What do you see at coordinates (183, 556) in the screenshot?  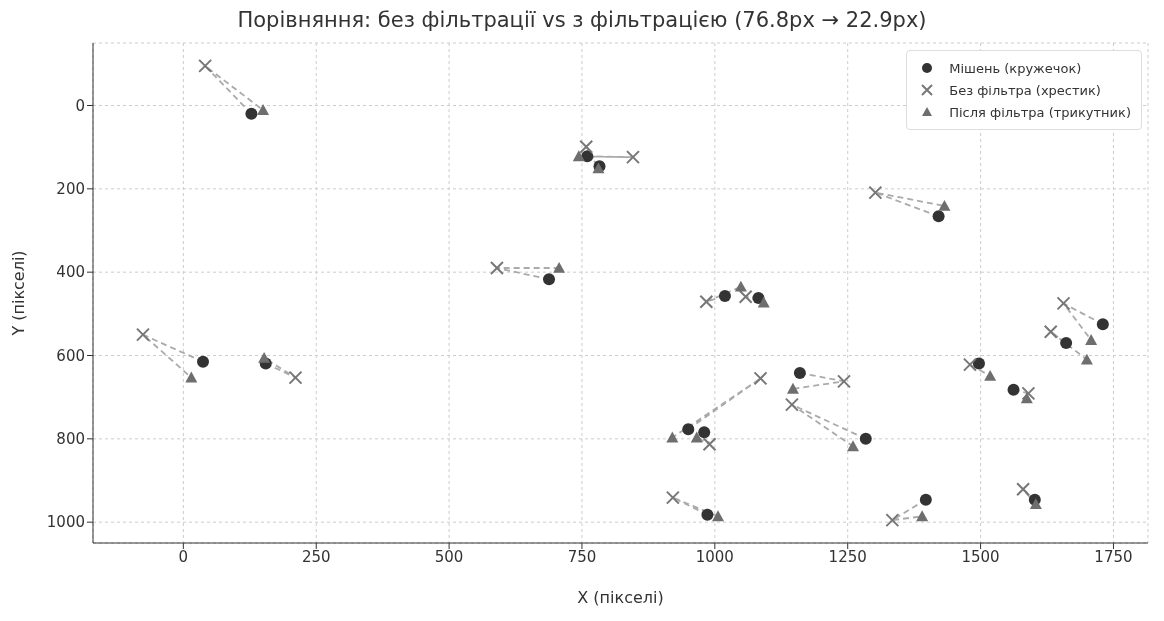 I see `x-tick-label: 0` at bounding box center [183, 556].